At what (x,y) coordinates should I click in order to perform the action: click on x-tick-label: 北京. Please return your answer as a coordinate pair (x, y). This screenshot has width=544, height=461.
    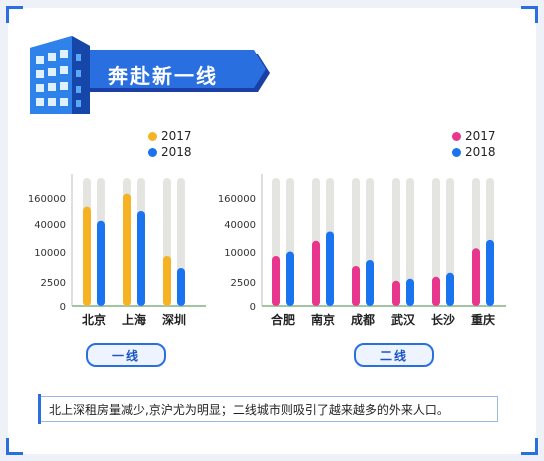
    Looking at the image, I should click on (94, 319).